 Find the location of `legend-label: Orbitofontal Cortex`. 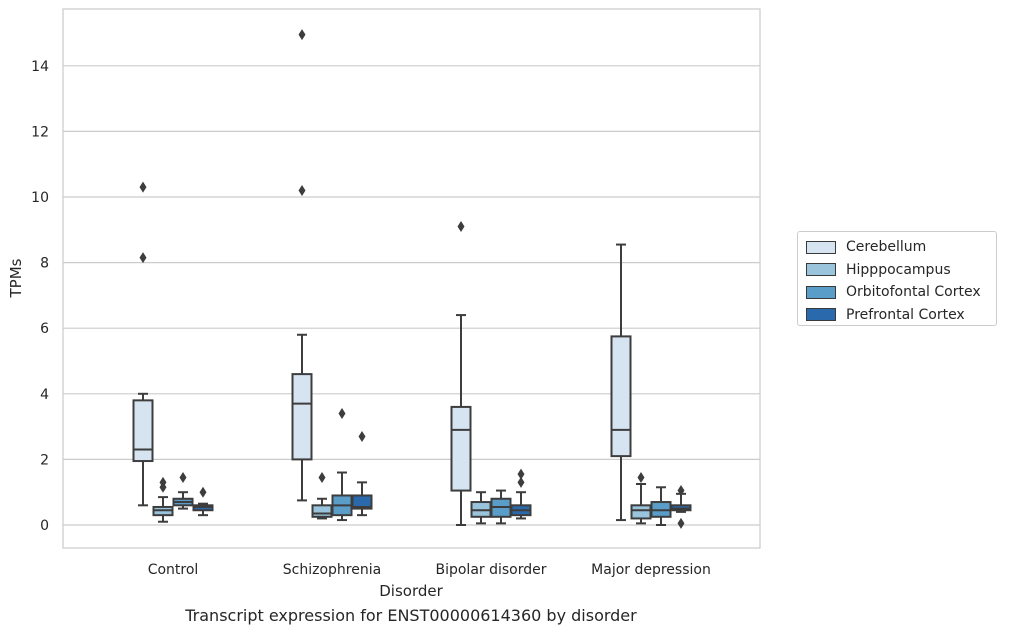

legend-label: Orbitofontal Cortex is located at coordinates (913, 292).